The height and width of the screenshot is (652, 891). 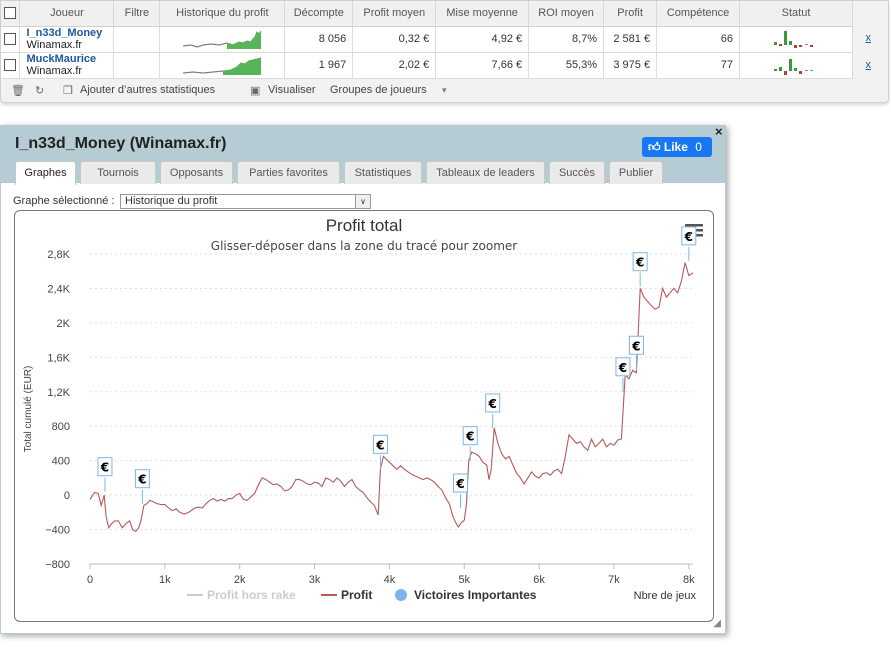 I want to click on y-tick-label: 400, so click(x=61, y=462).